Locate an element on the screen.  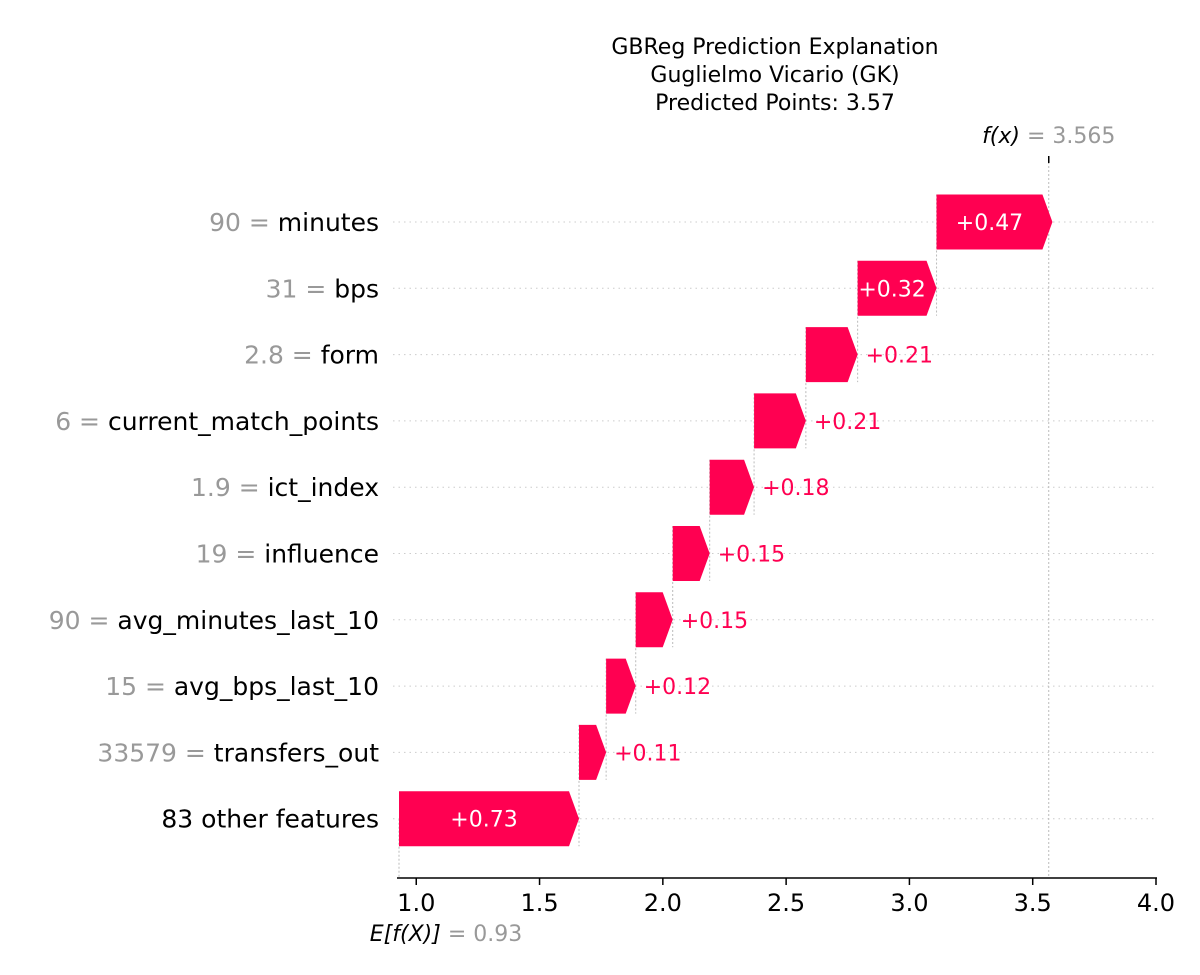
feature-value: 6 = is located at coordinates (81, 421).